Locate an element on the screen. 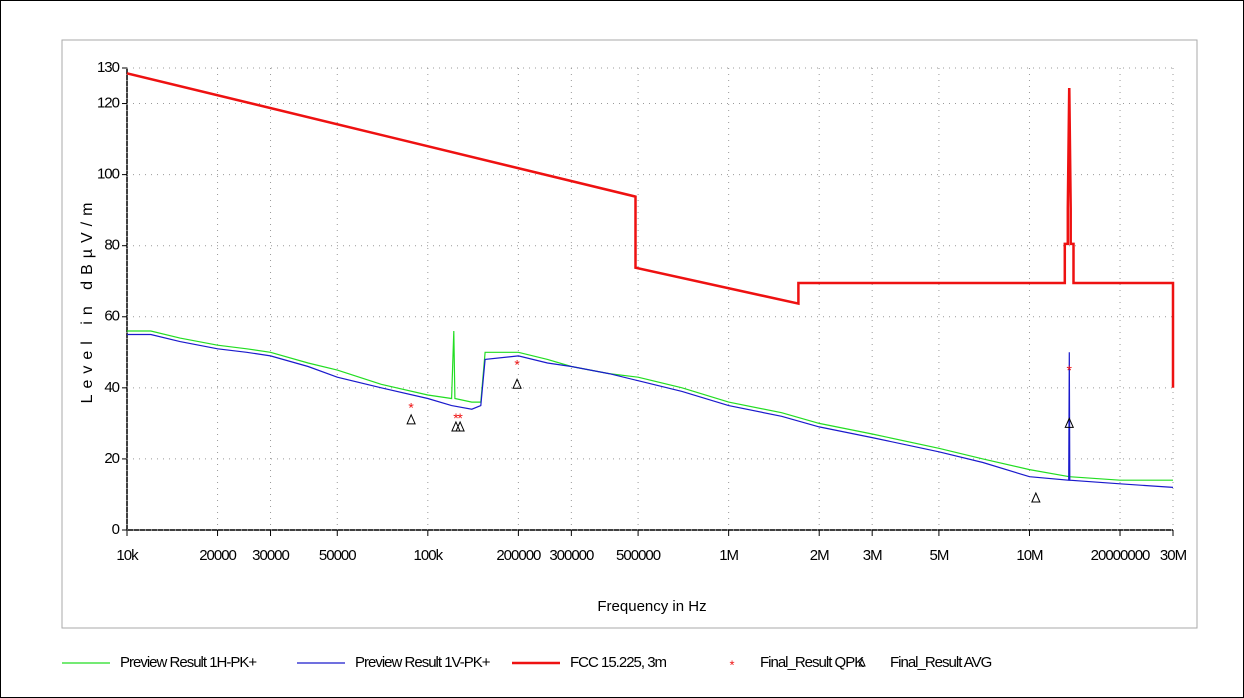 This screenshot has width=1244, height=698. y-tick-label: 80 is located at coordinates (111, 245).